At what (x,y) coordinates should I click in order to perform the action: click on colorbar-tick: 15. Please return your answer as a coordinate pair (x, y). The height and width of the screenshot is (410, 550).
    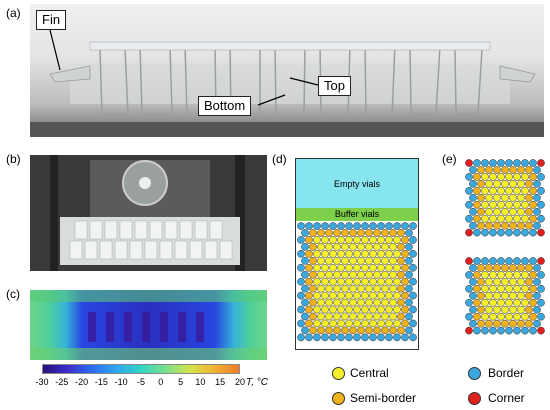
    Looking at the image, I should click on (220, 382).